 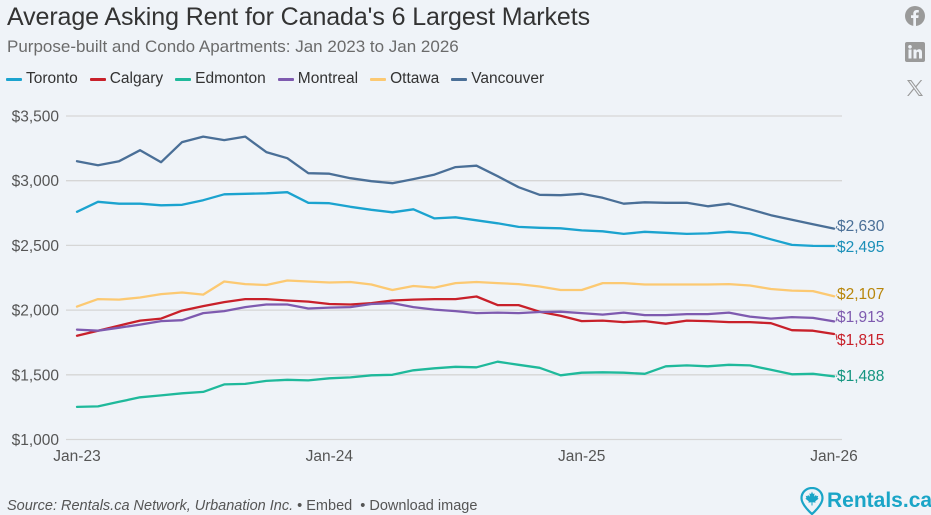 I want to click on x-tick-label: Jan-26, so click(x=833, y=456).